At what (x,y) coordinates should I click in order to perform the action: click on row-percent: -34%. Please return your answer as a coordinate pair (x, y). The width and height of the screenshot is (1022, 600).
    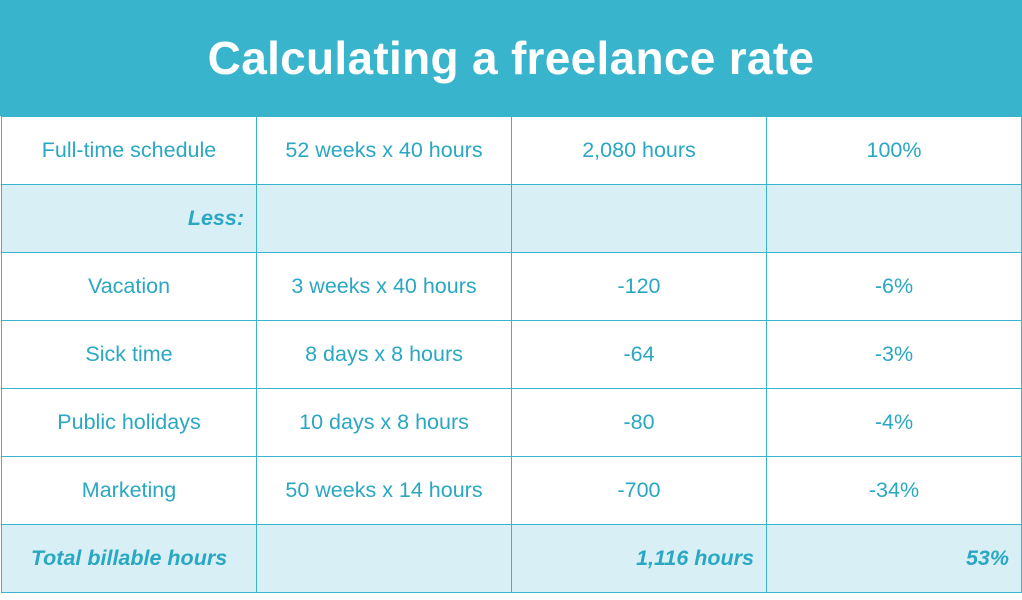
    Looking at the image, I should click on (894, 490).